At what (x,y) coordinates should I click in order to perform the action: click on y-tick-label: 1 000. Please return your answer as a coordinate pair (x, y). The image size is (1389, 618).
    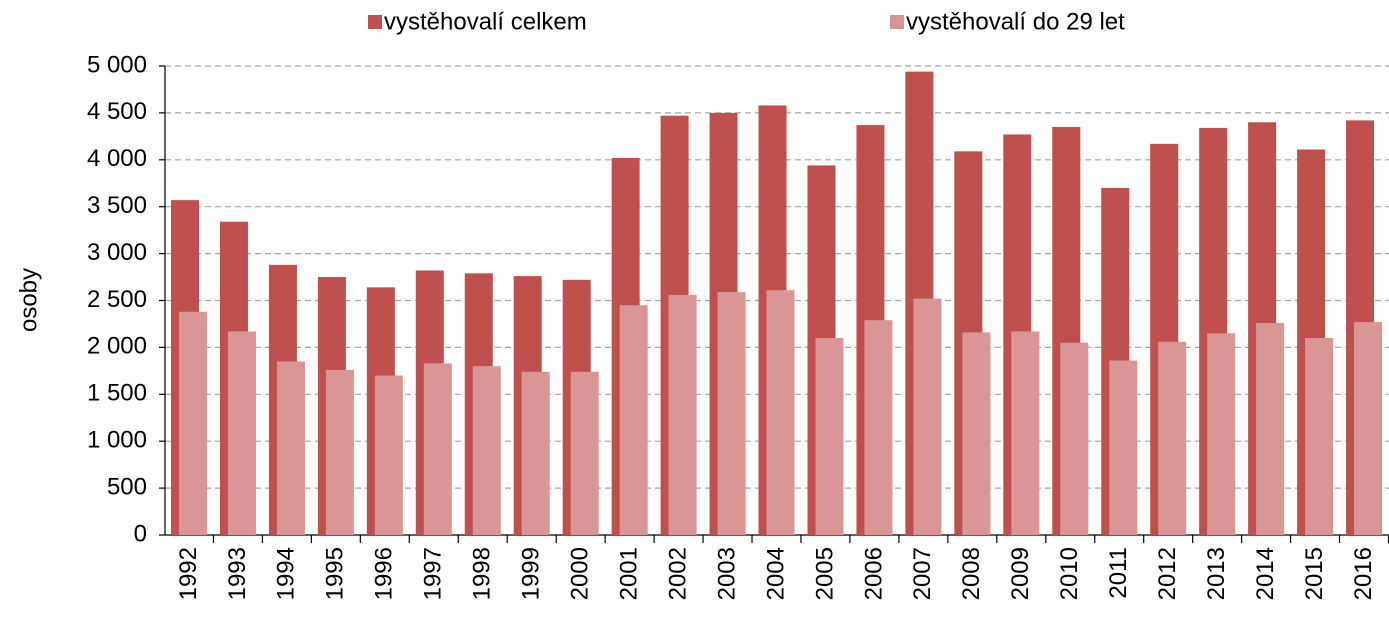
    Looking at the image, I should click on (117, 440).